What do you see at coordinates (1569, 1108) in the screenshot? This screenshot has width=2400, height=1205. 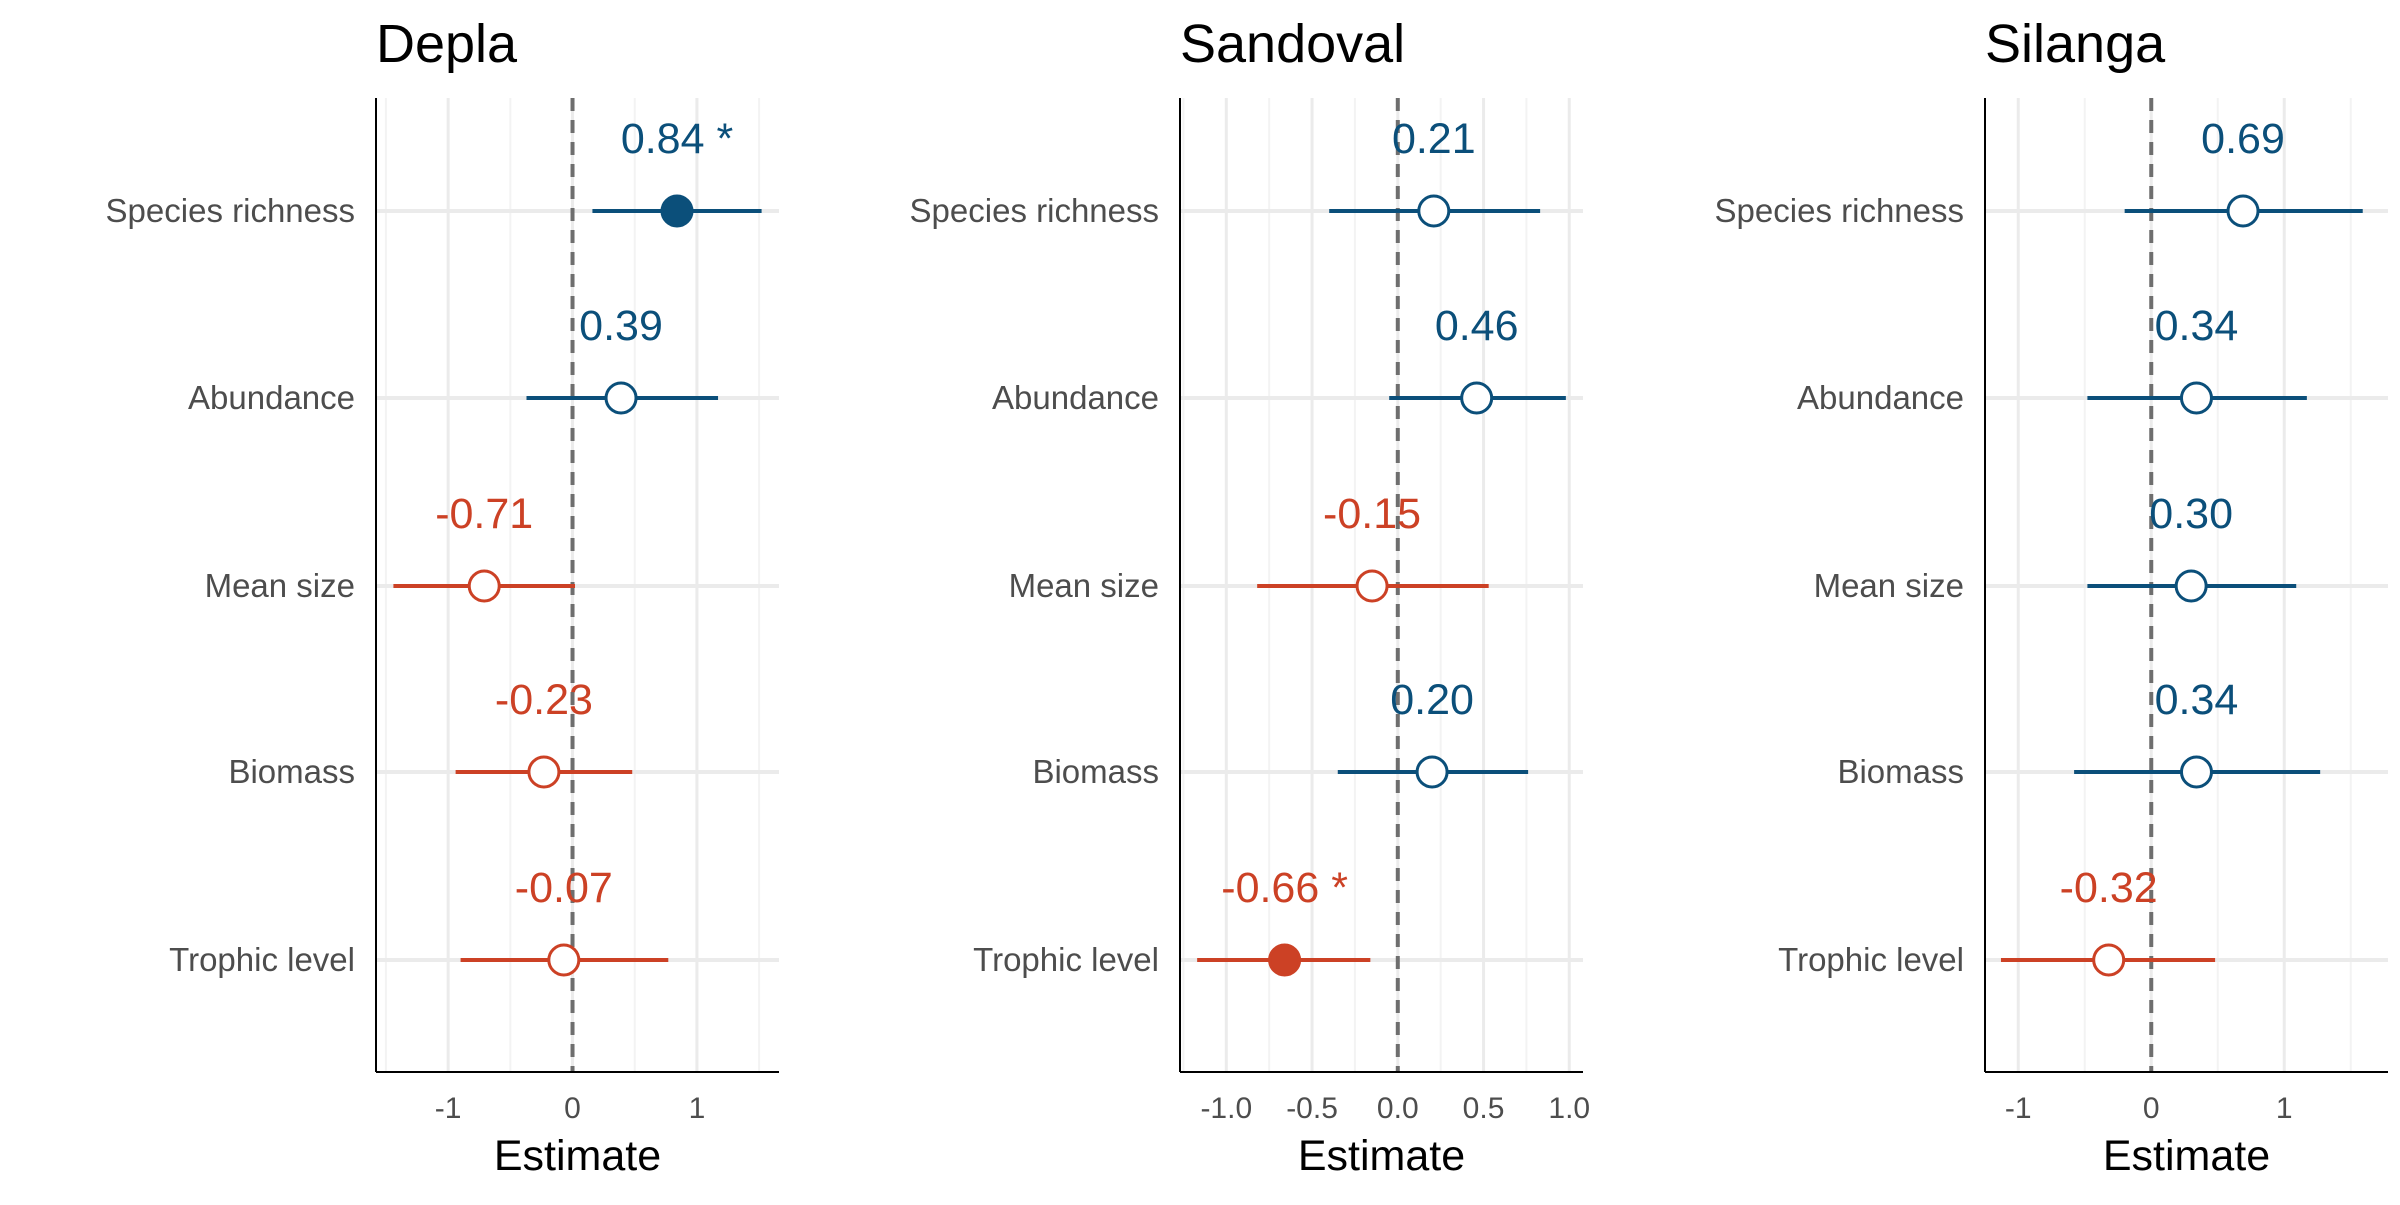 I see `x-tick-label: 1.0` at bounding box center [1569, 1108].